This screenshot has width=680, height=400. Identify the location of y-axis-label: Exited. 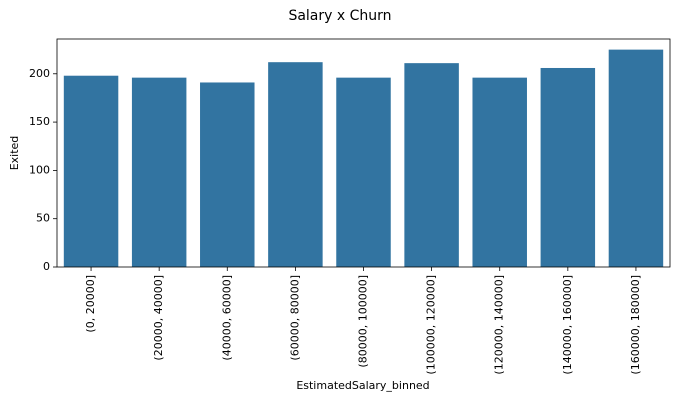
(14, 153).